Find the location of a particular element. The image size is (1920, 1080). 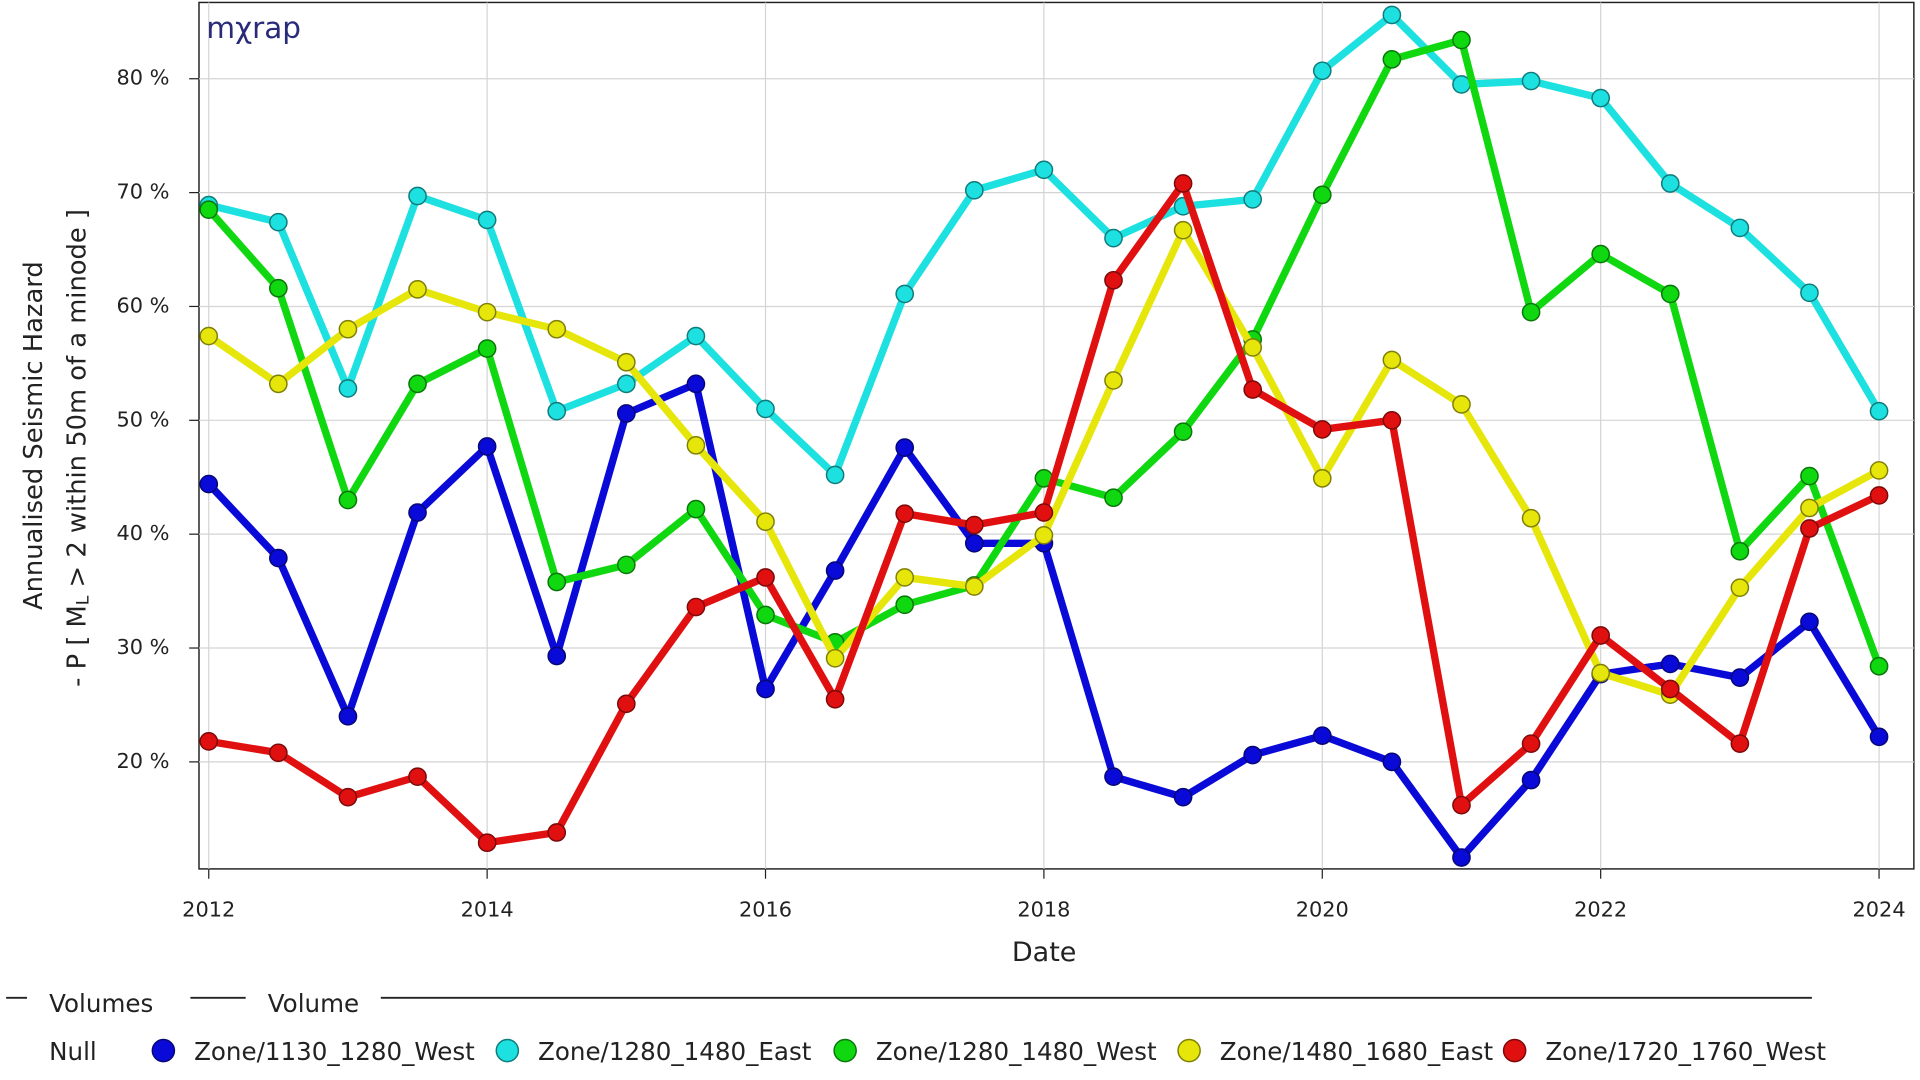

legend-label: Zone/1280_1480_East is located at coordinates (675, 1051).